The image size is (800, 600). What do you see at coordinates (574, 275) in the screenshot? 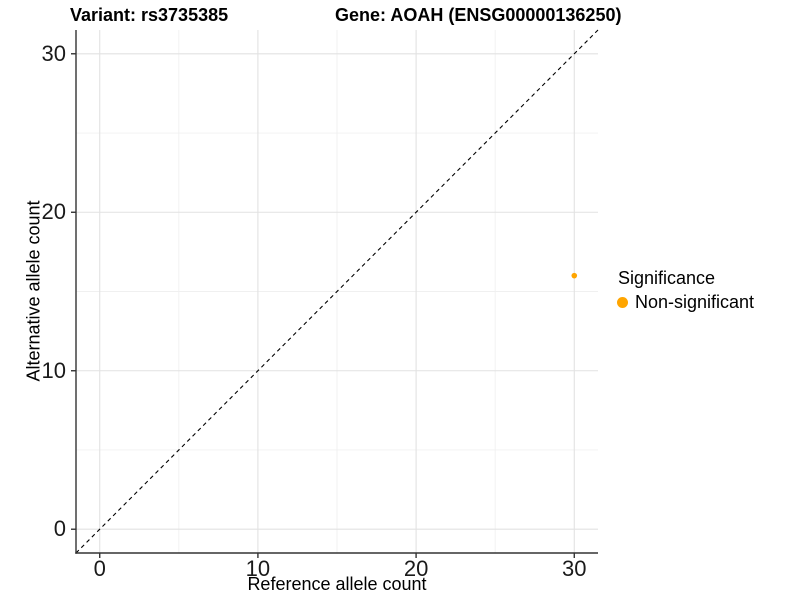
I see `data-point` at bounding box center [574, 275].